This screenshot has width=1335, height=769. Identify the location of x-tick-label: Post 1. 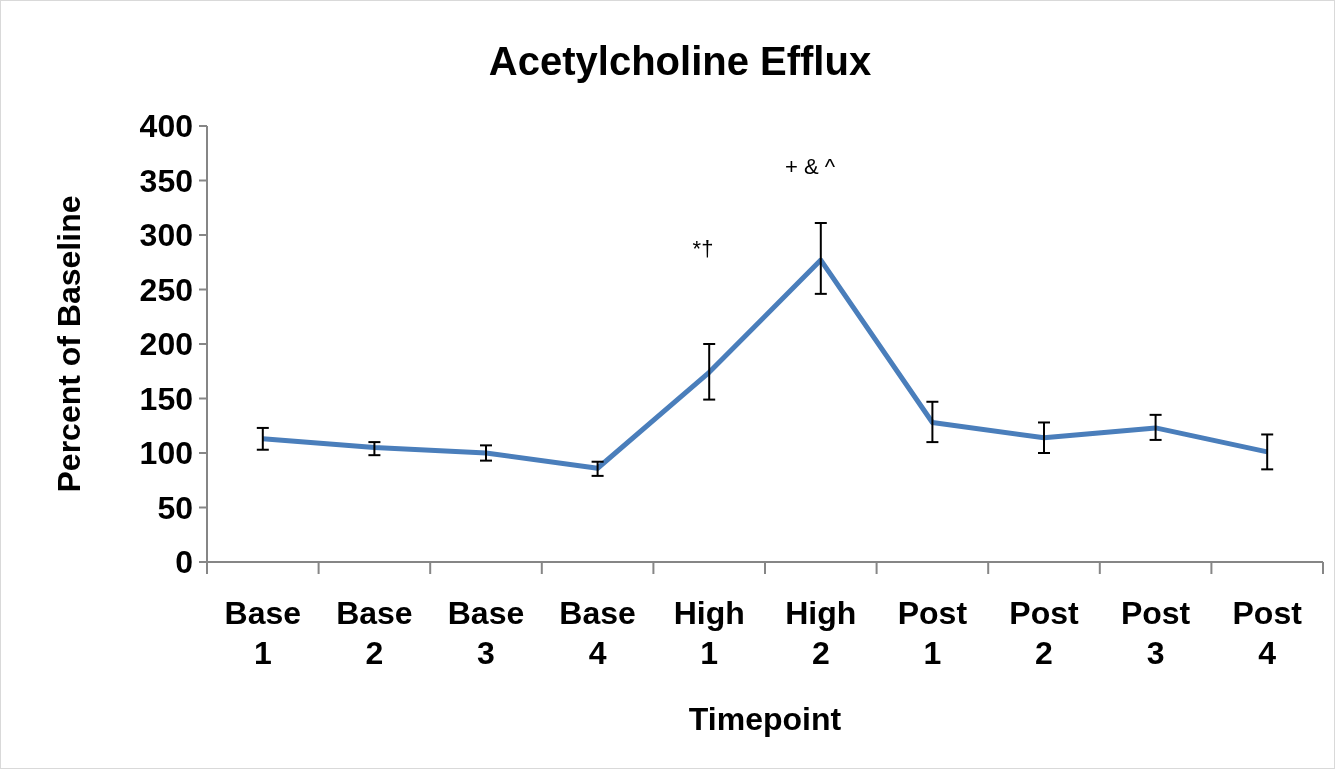
(932, 633).